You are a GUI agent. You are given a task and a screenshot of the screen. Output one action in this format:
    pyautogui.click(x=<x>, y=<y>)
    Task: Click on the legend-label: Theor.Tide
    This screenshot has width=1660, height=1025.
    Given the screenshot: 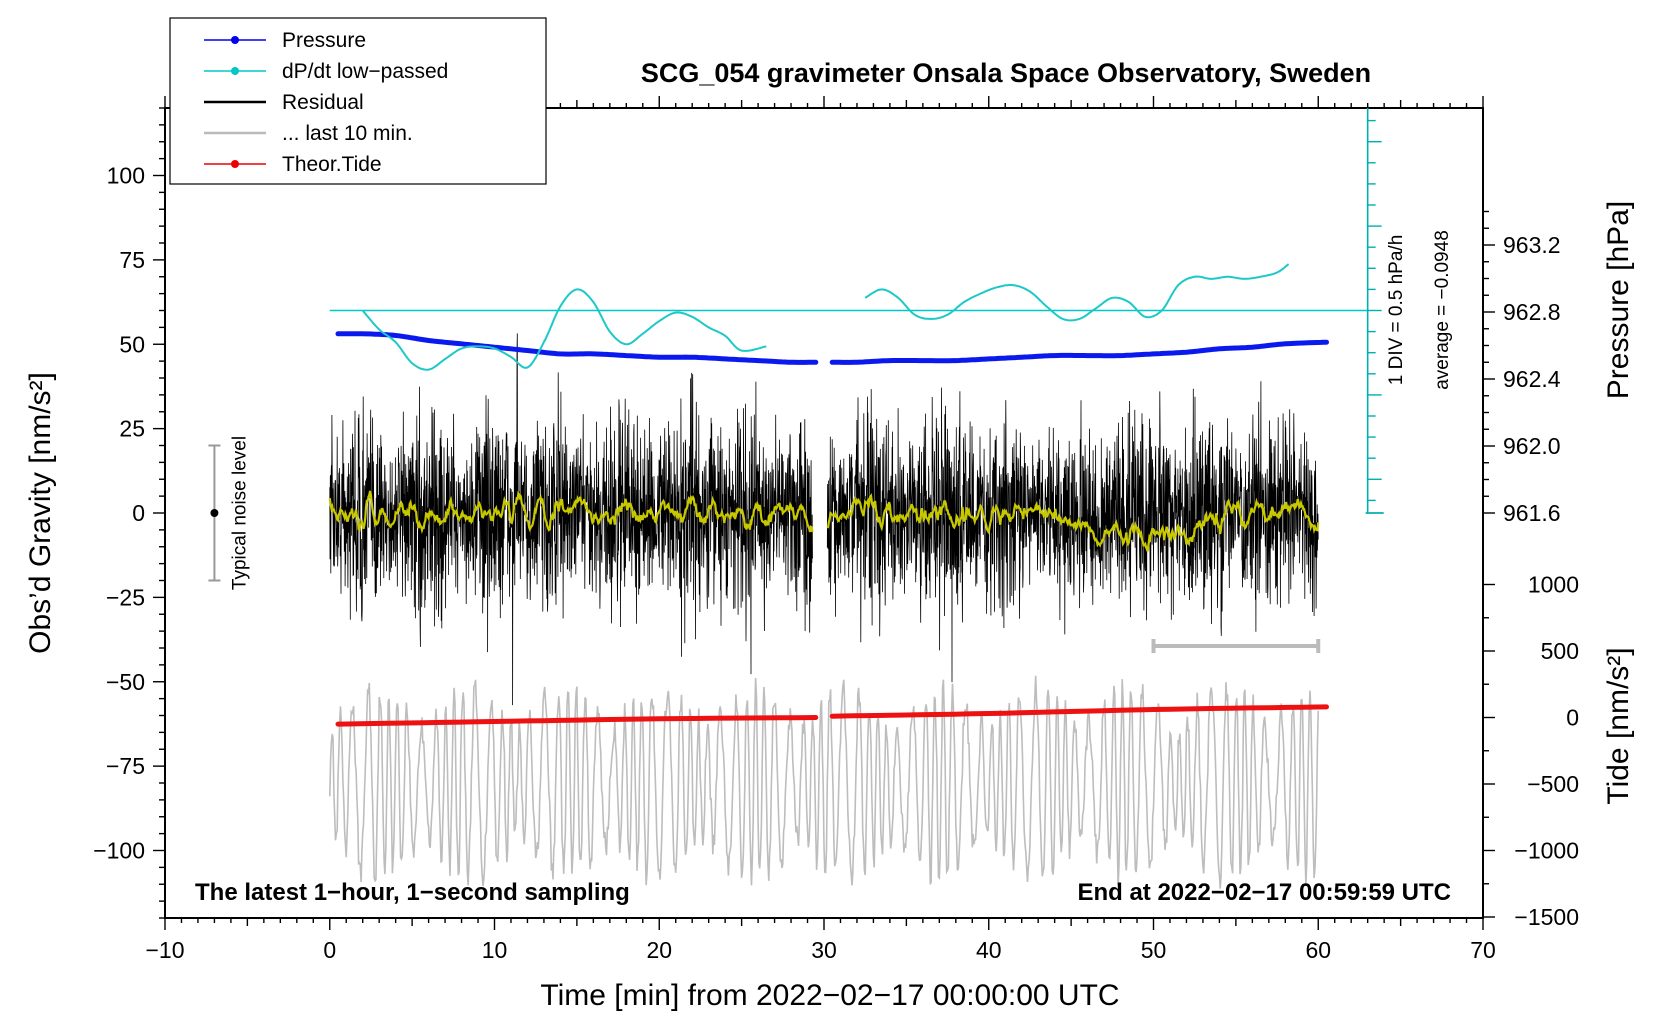 What is the action you would take?
    pyautogui.click(x=332, y=164)
    